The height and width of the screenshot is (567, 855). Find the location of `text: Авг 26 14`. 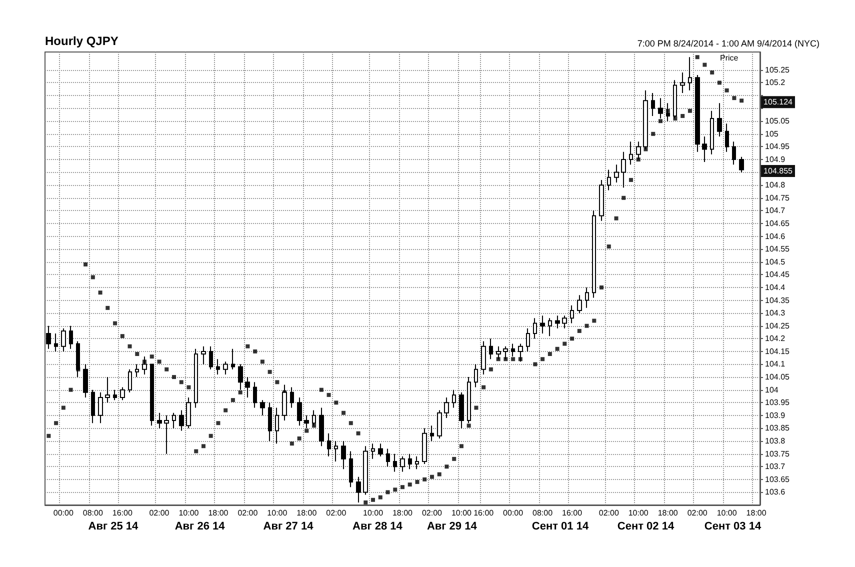

text: Авг 26 14 is located at coordinates (200, 526).